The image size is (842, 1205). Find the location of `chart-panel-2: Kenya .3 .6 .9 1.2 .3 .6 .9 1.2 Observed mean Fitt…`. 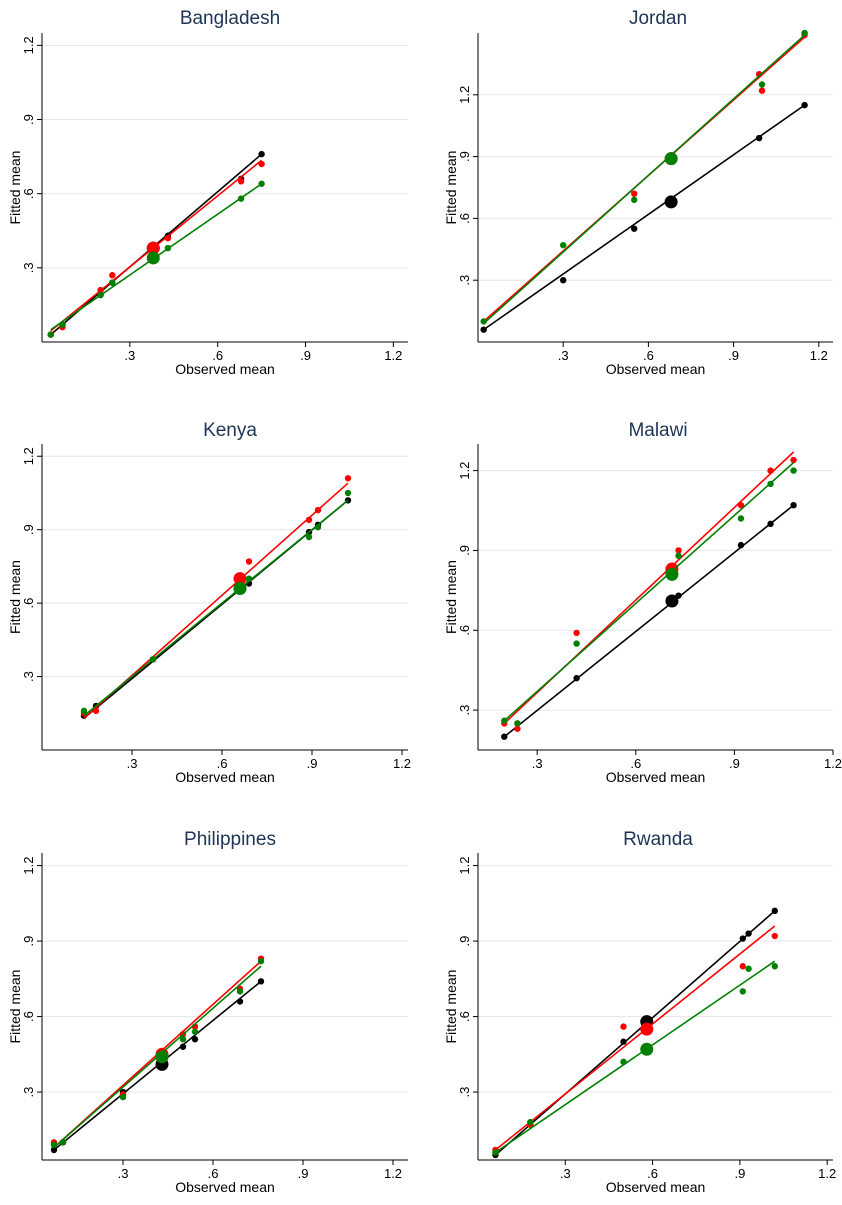

chart-panel-2: Kenya .3 .6 .9 1.2 .3 .6 .9 1.2 Observed mean Fitt… is located at coordinates (209, 602).